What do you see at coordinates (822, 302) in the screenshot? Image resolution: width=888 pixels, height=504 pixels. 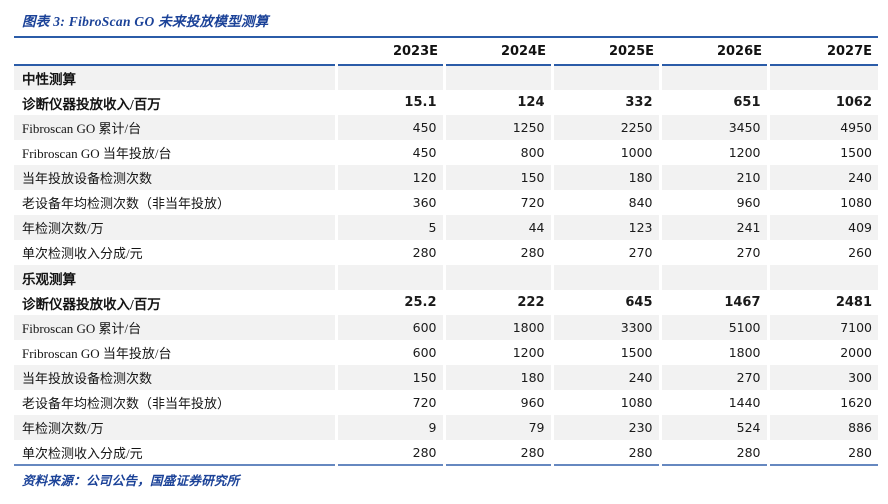 I see `cell-value: 2481` at bounding box center [822, 302].